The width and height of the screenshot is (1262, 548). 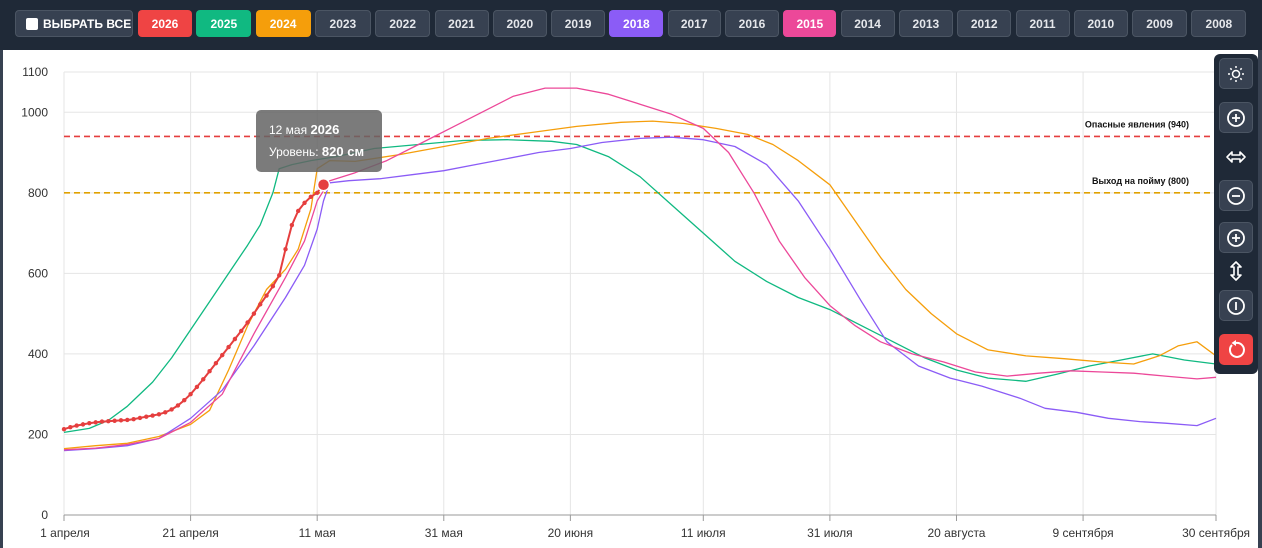 I want to click on horizontal-axis-label, so click(x=1236, y=157).